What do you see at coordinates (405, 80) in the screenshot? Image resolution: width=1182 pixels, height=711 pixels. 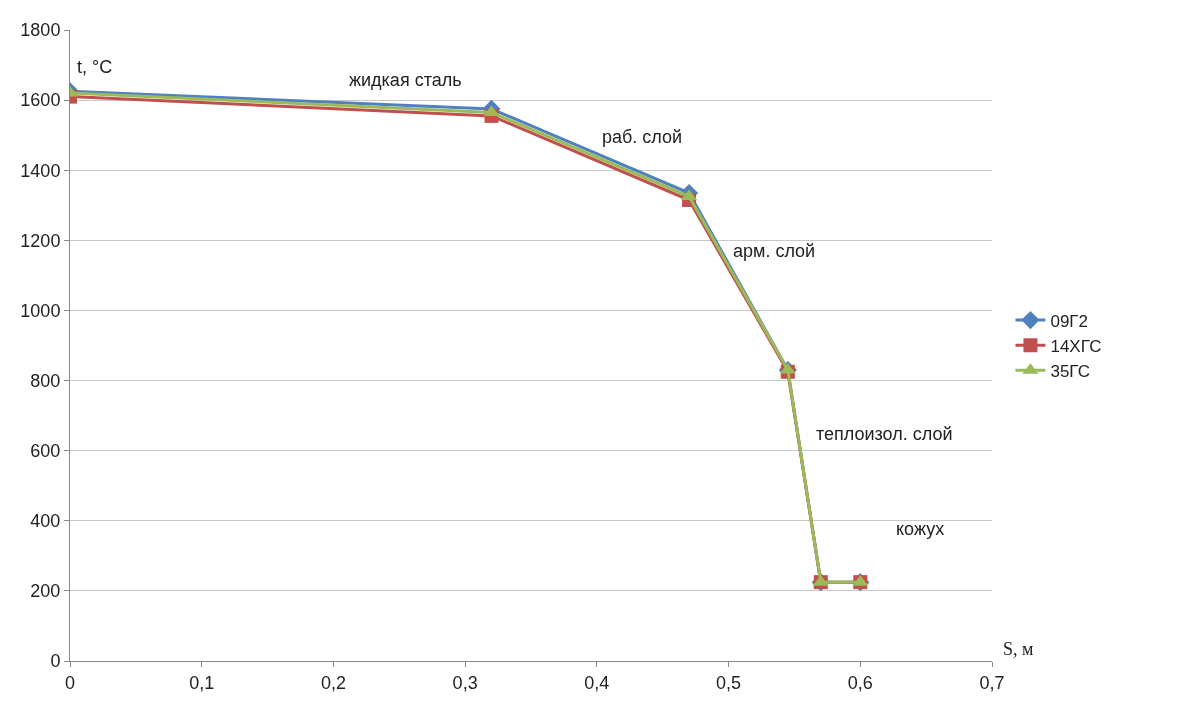 I see `annotation: жидкая сталь` at bounding box center [405, 80].